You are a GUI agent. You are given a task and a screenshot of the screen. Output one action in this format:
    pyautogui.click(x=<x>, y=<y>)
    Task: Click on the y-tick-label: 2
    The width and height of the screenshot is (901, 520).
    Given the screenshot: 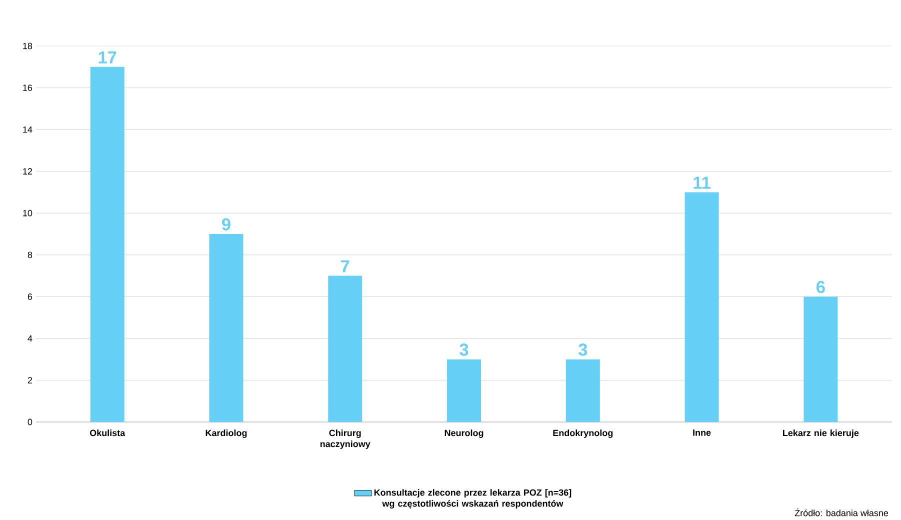 What is the action you would take?
    pyautogui.click(x=30, y=380)
    